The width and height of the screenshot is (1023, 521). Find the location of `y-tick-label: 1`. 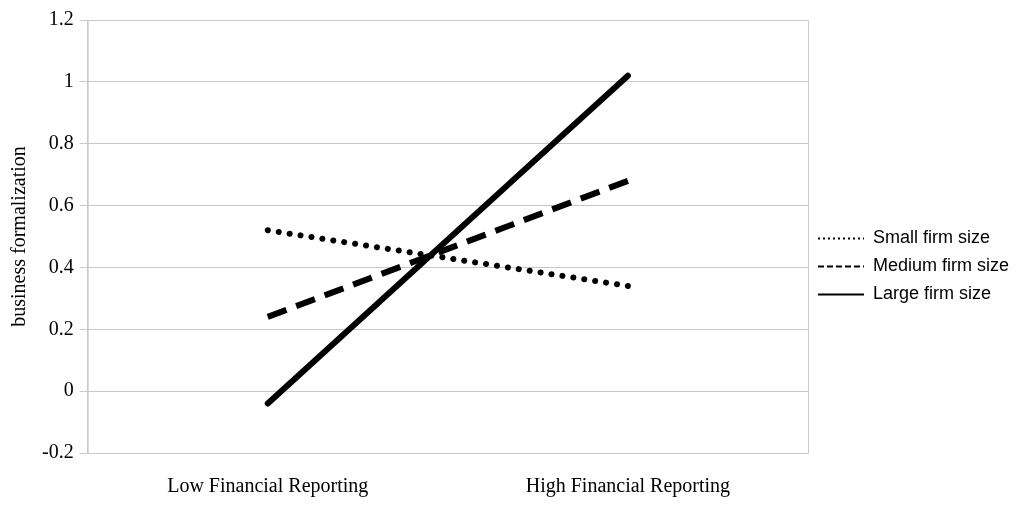

y-tick-label: 1 is located at coordinates (68, 80).